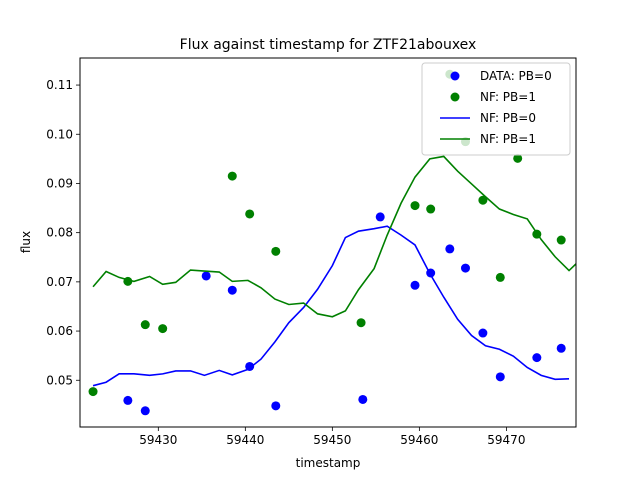 The image size is (640, 480). What do you see at coordinates (158, 440) in the screenshot?
I see `x-tick-label: 59430` at bounding box center [158, 440].